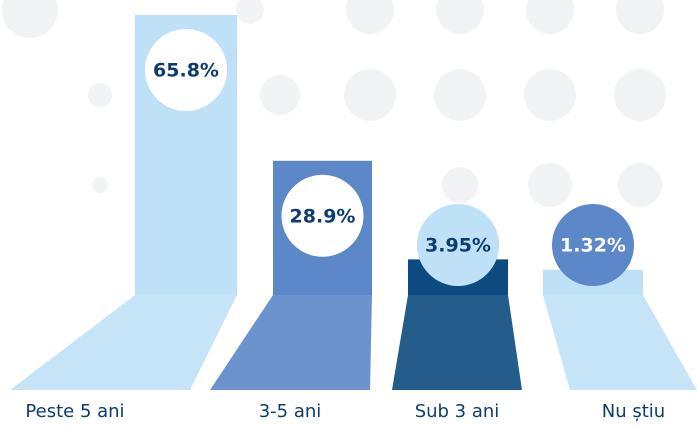  I want to click on value-label: 3.95%, so click(458, 246).